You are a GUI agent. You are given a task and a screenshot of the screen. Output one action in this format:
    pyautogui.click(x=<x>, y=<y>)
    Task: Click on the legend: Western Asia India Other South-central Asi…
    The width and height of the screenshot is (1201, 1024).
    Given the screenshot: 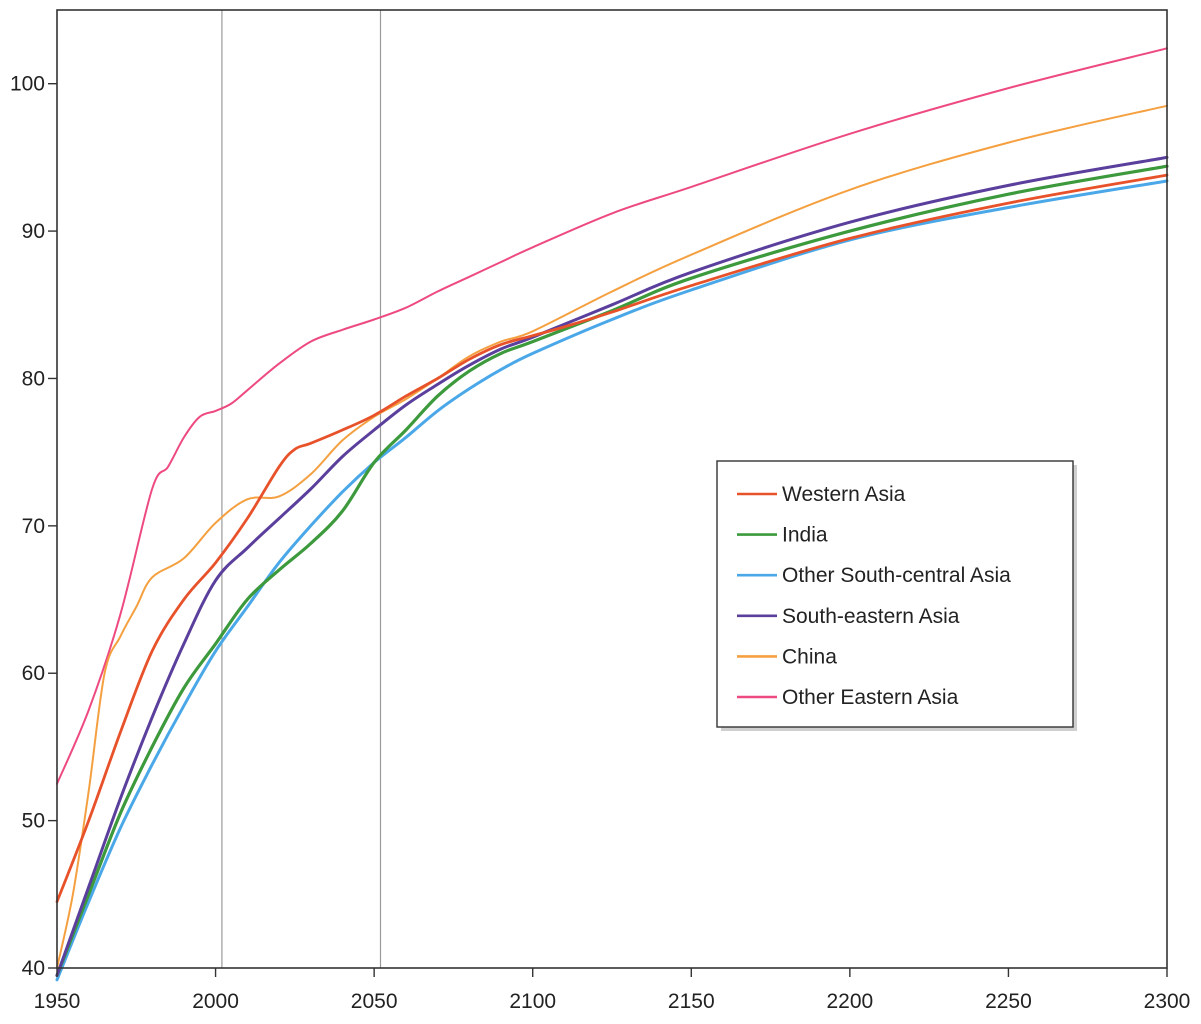 What is the action you would take?
    pyautogui.click(x=896, y=595)
    